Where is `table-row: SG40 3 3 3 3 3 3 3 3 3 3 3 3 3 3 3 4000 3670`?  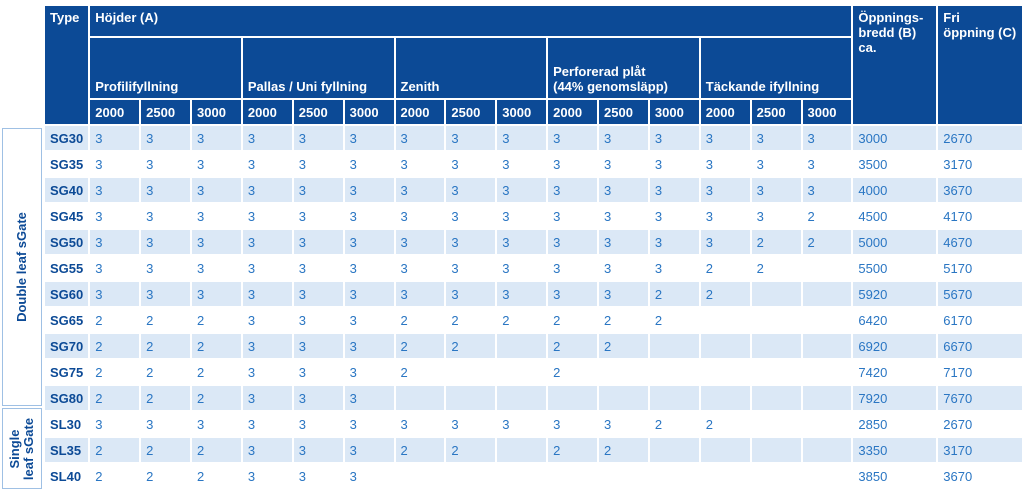
table-row: SG40 3 3 3 3 3 3 3 3 3 3 3 3 3 3 3 4000 3670 is located at coordinates (533, 190).